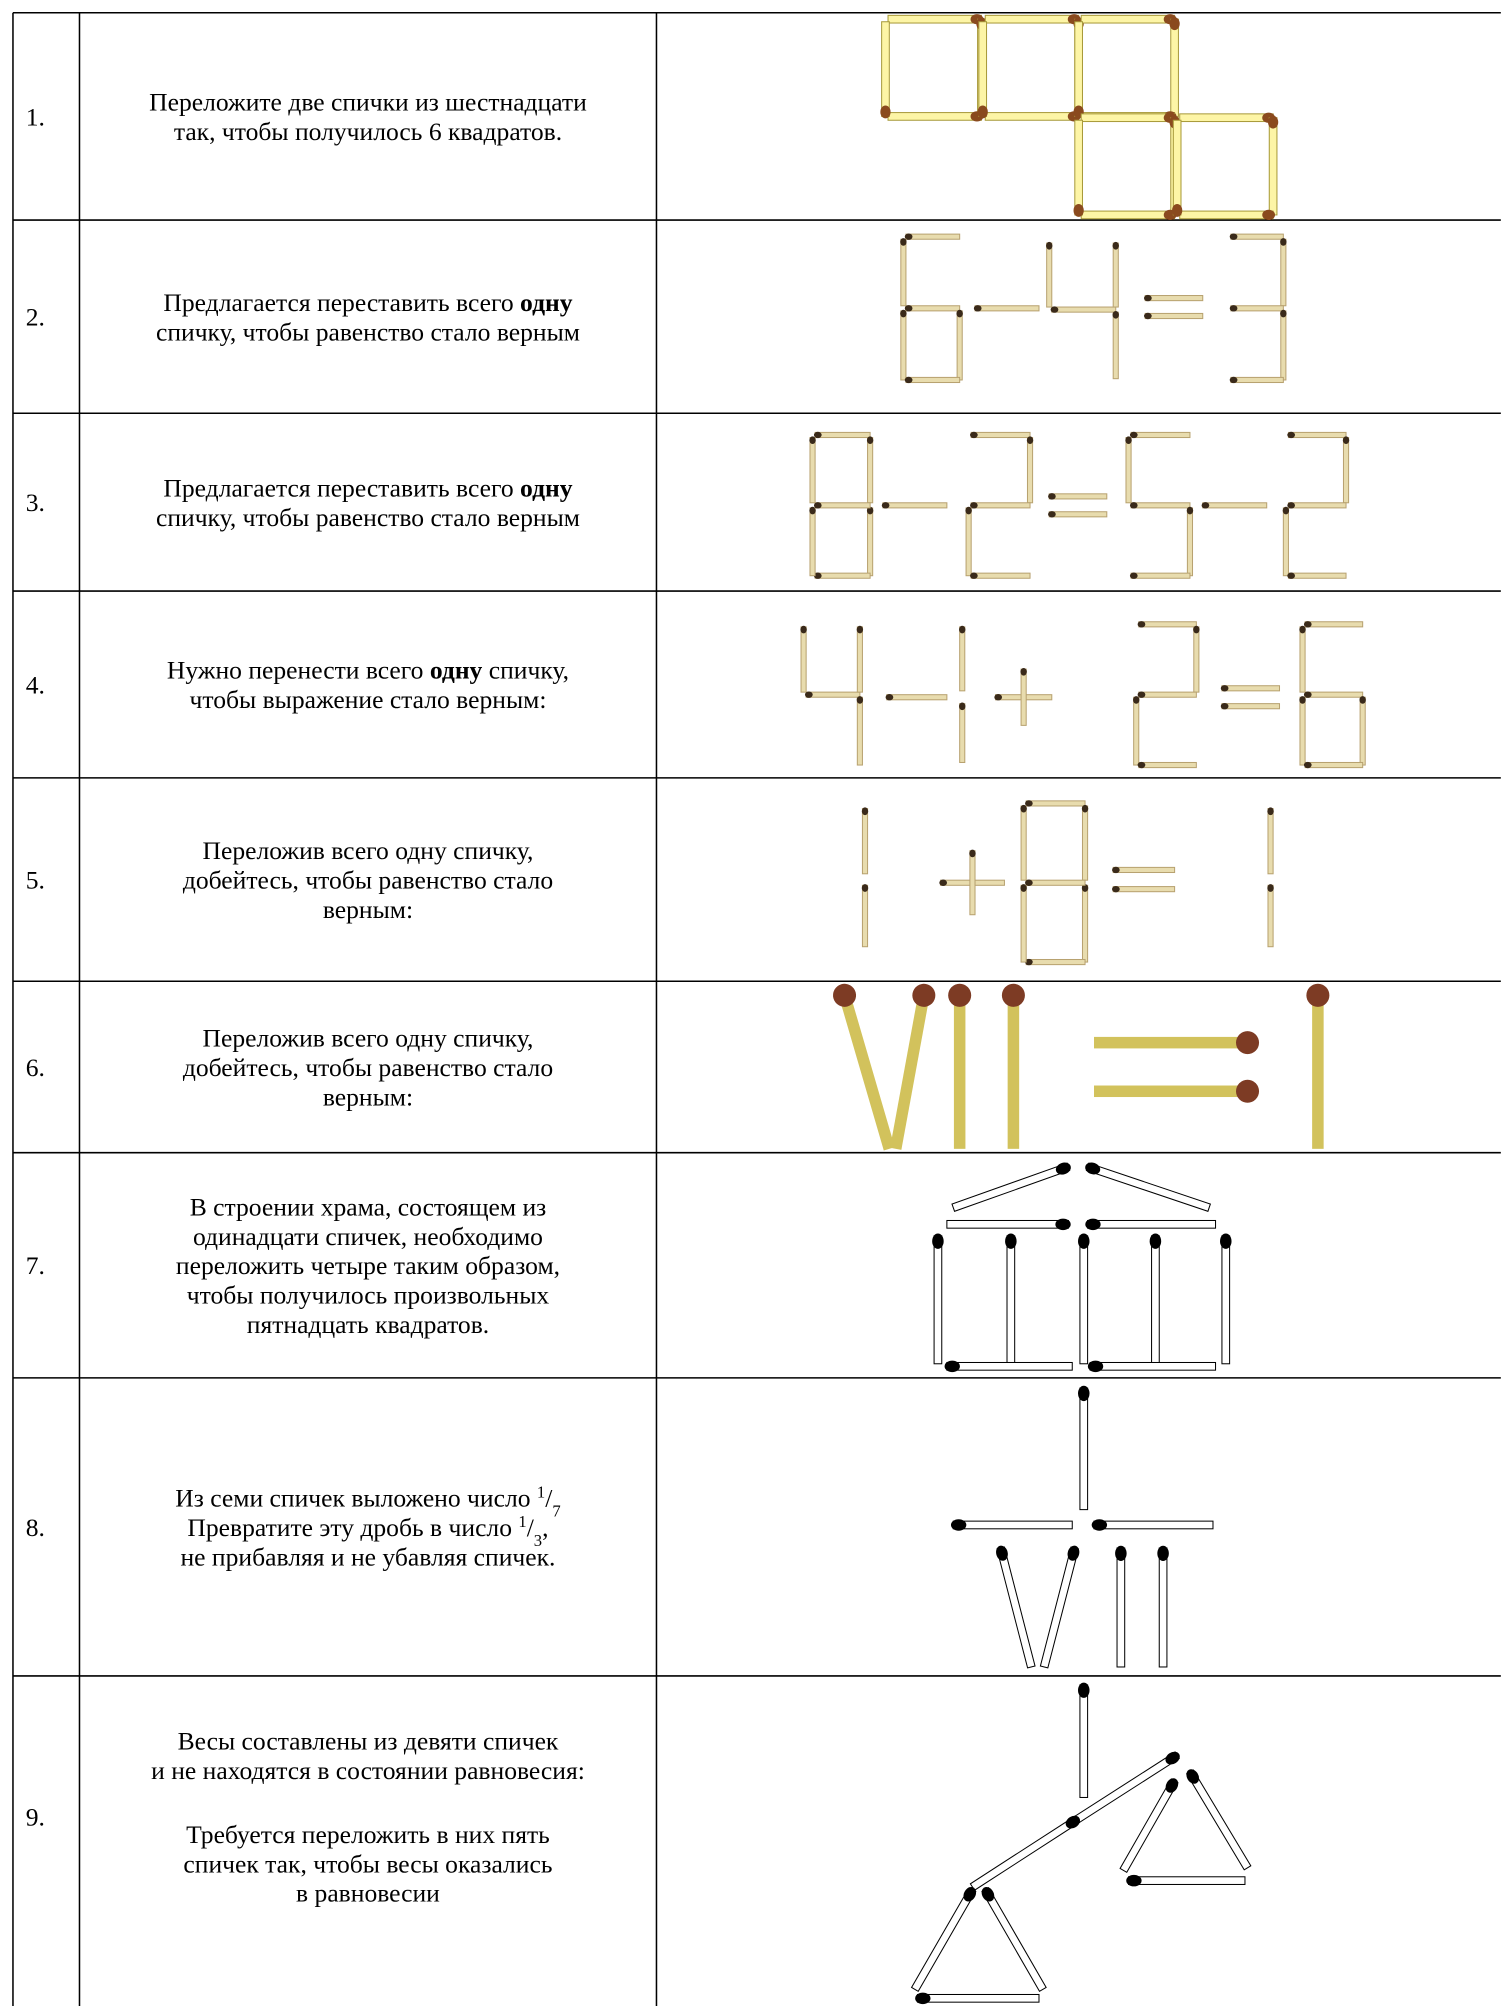 This screenshot has width=1501, height=2006. I want to click on text-segment: 7, so click(556, 1510).